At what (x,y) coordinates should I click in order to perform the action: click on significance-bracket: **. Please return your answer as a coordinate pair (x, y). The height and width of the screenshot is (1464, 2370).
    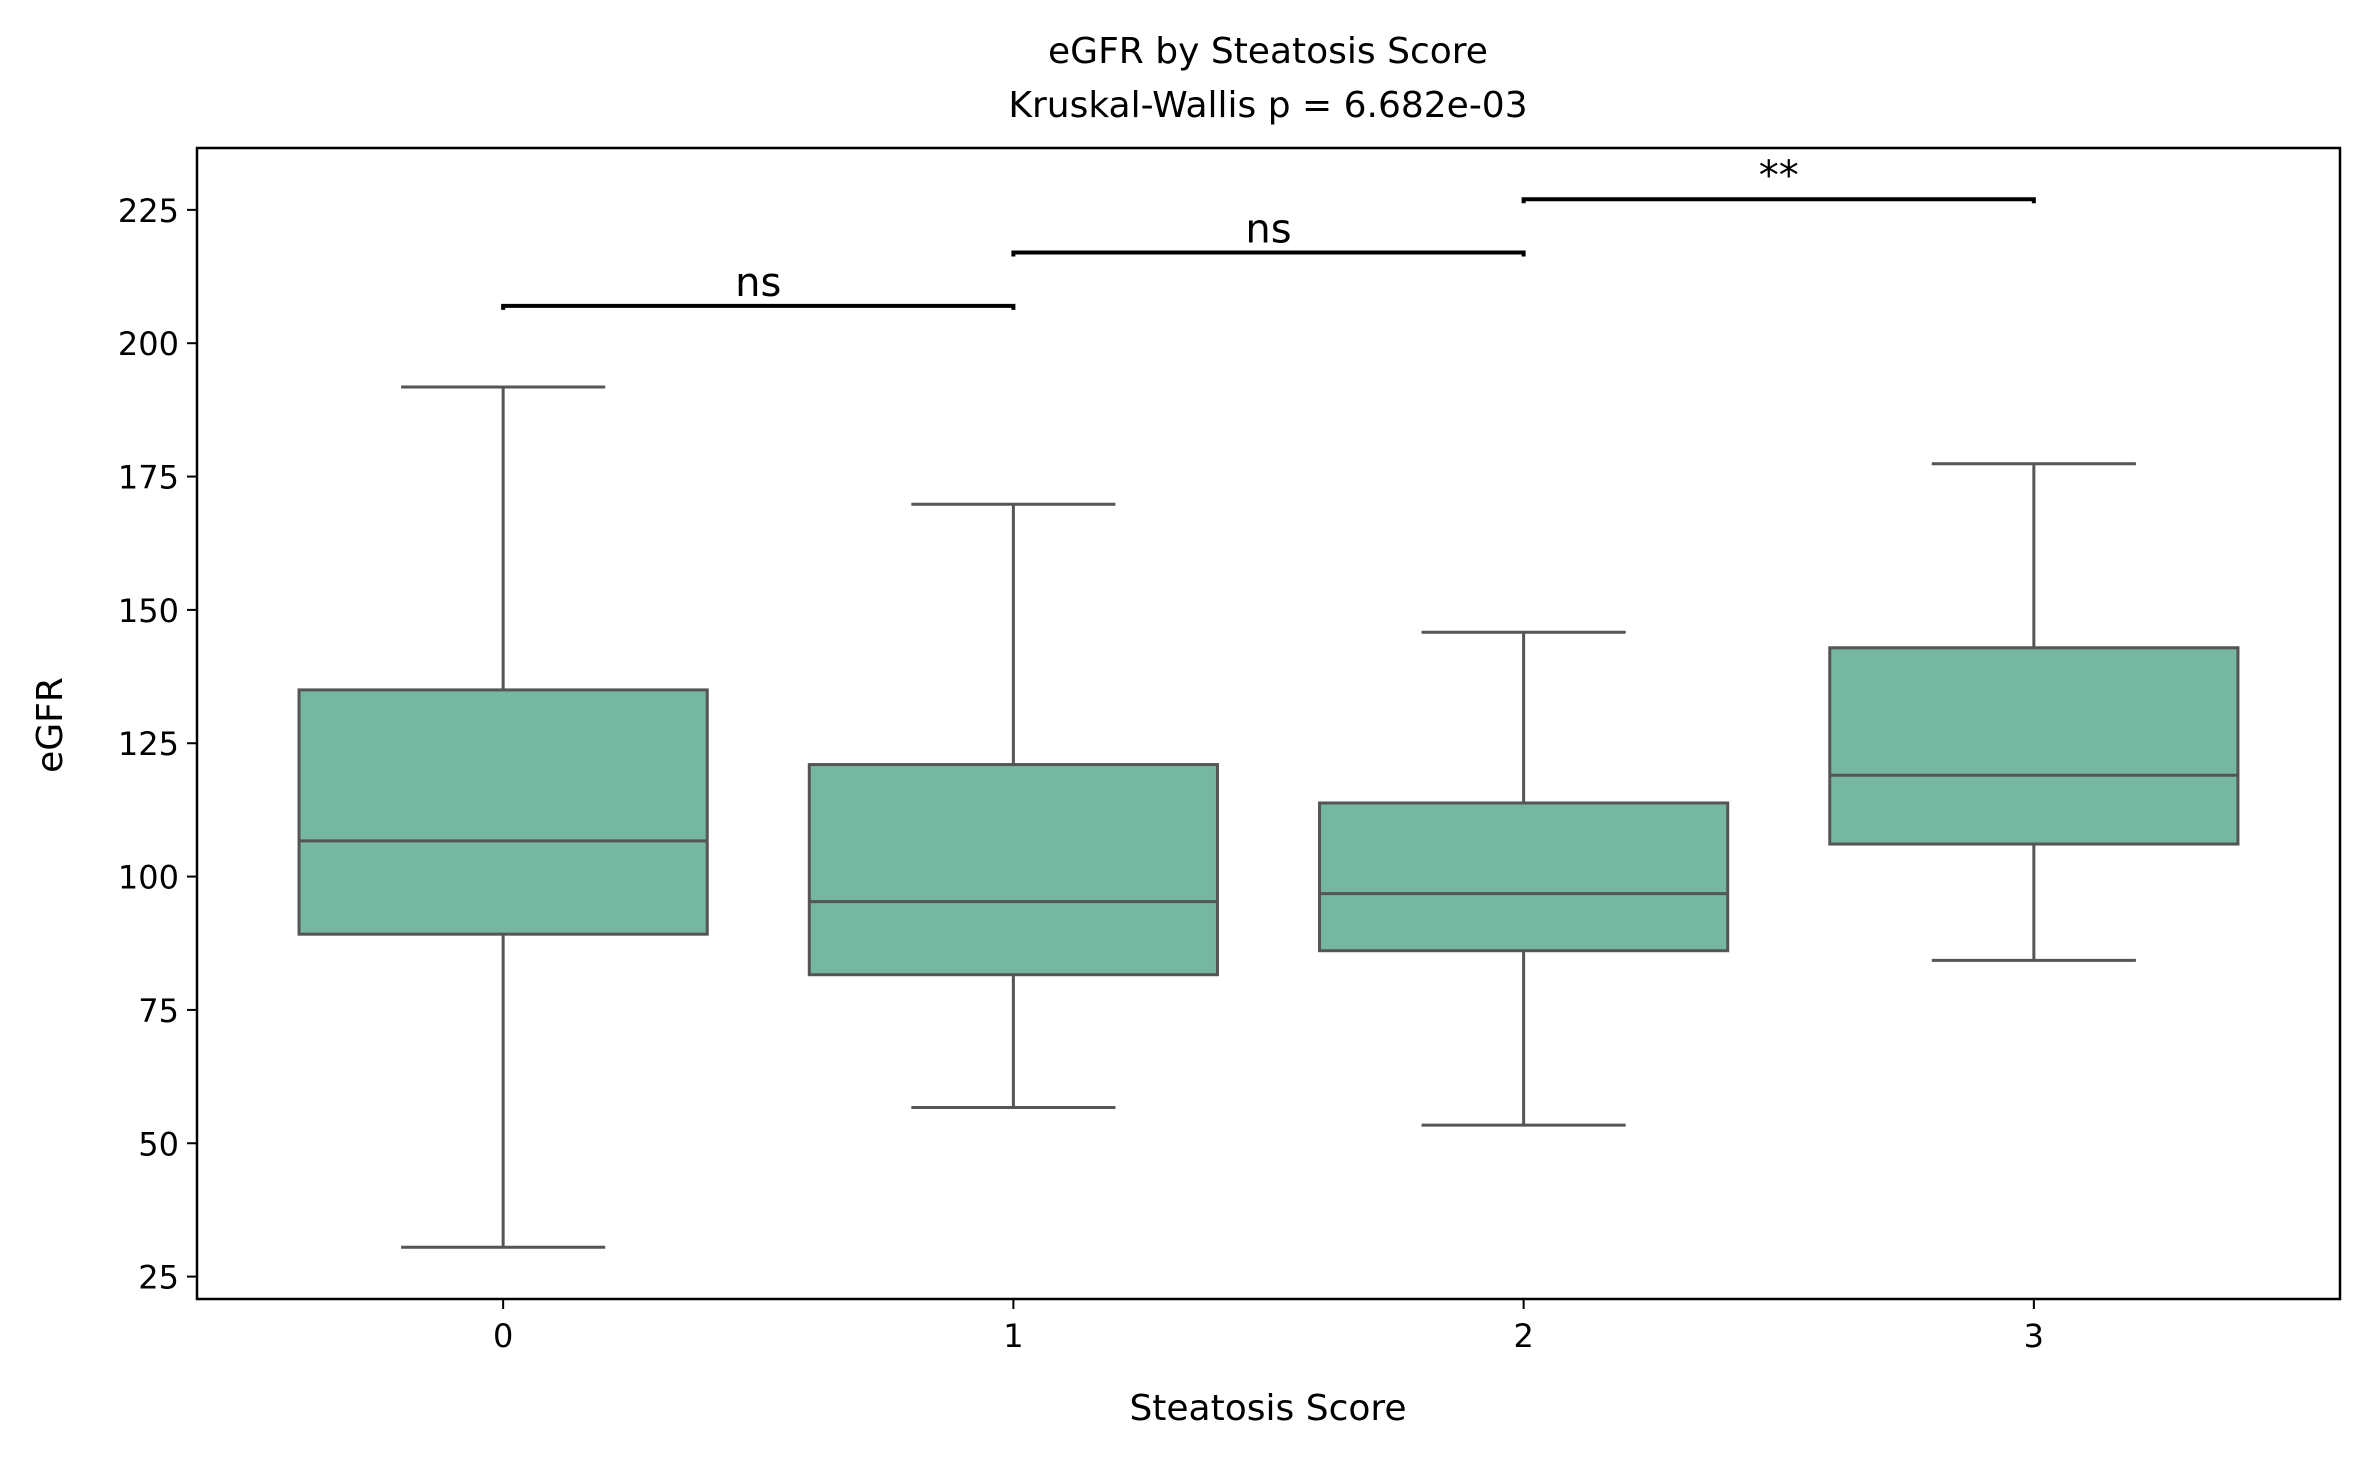
    Looking at the image, I should click on (1778, 178).